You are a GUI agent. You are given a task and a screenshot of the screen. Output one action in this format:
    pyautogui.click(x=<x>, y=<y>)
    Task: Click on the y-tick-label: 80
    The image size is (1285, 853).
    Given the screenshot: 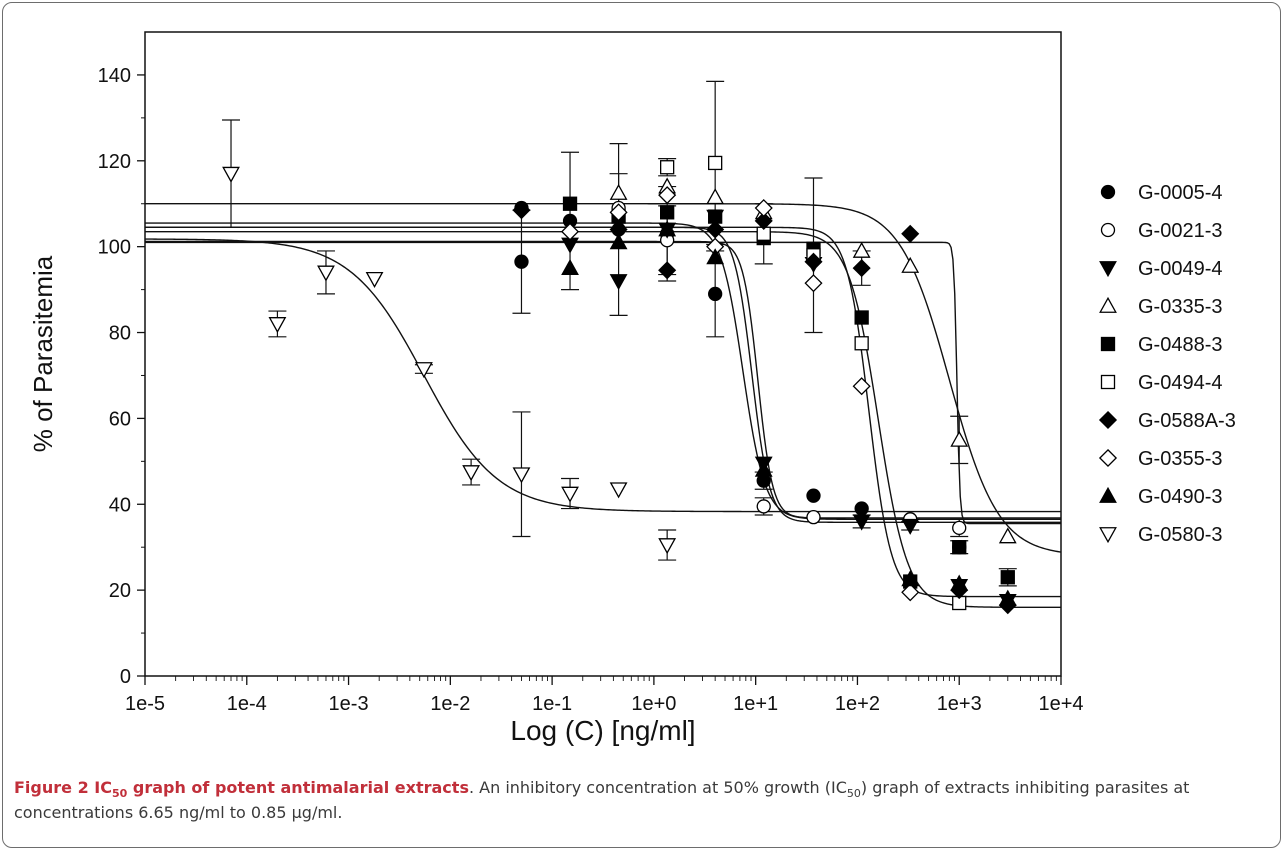 What is the action you would take?
    pyautogui.click(x=120, y=334)
    